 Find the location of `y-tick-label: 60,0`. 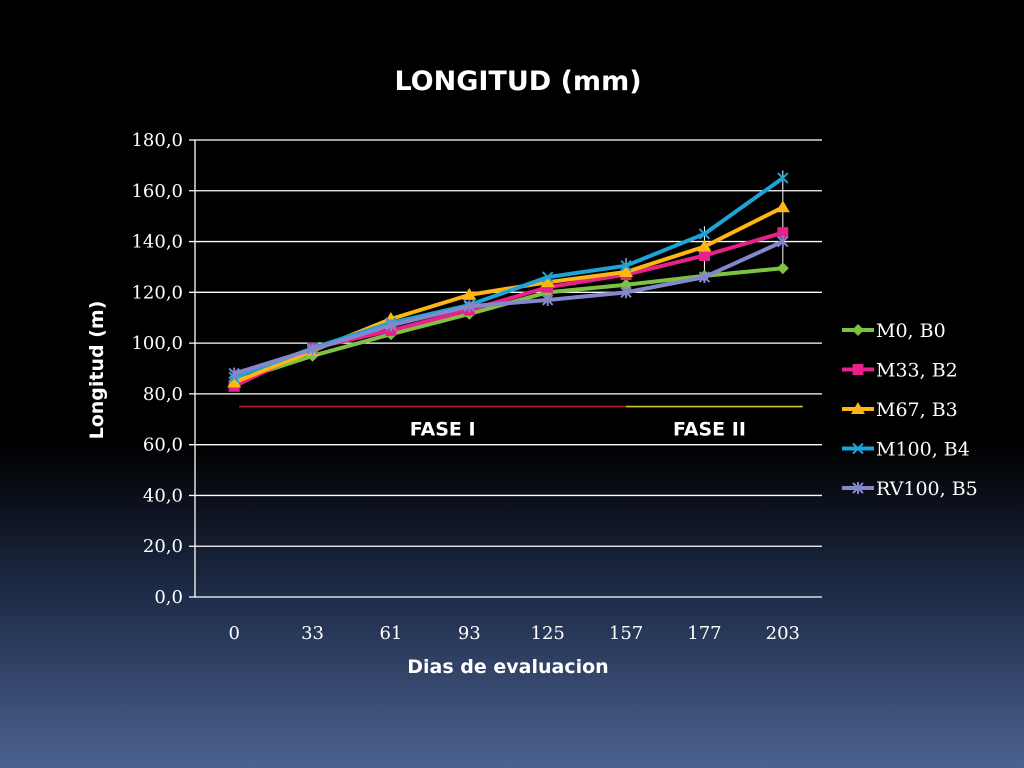

y-tick-label: 60,0 is located at coordinates (163, 445).